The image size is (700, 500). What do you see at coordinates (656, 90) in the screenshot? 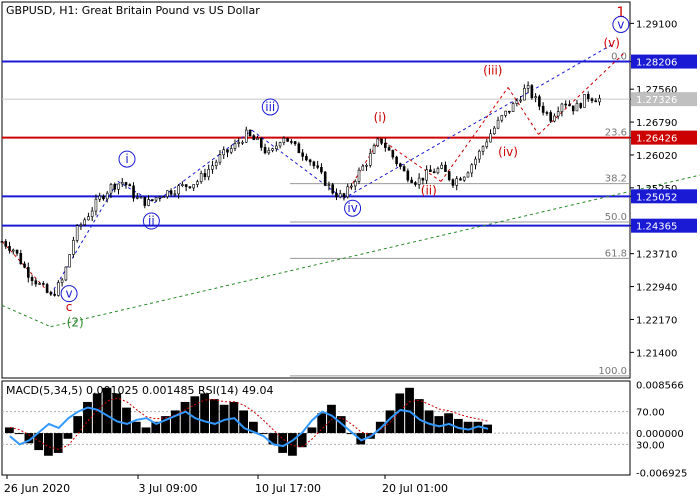
I see `price-tick-label: 1.27560` at bounding box center [656, 90].